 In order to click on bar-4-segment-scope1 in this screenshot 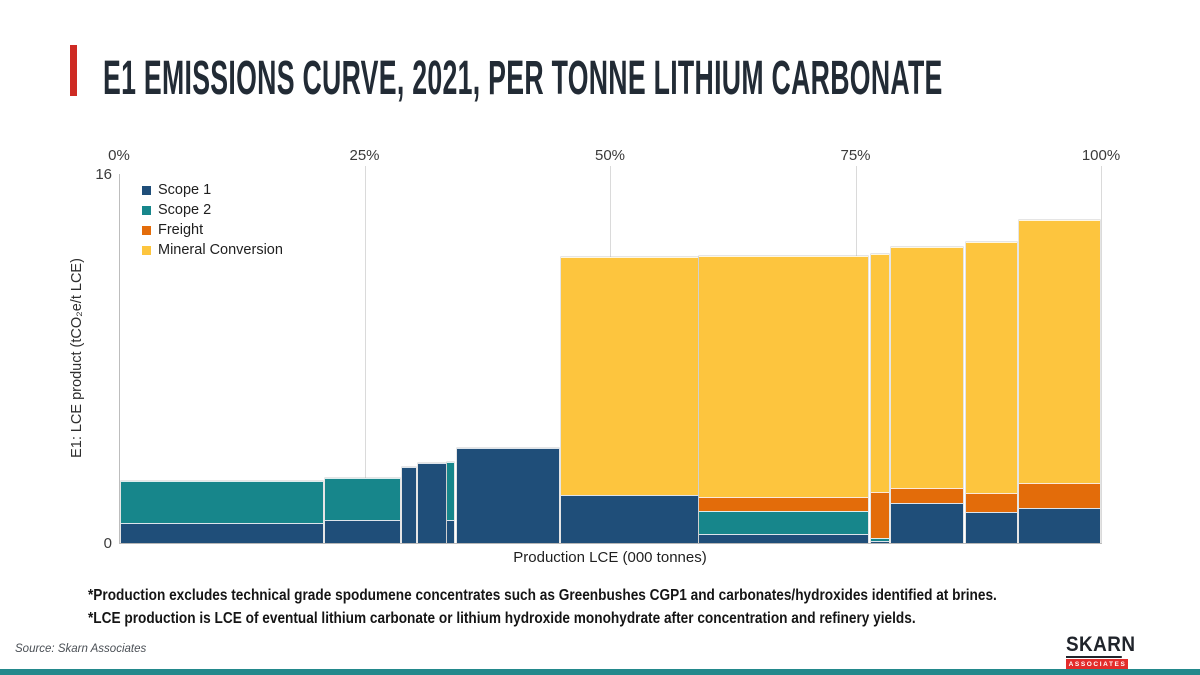, I will do `click(431, 503)`.